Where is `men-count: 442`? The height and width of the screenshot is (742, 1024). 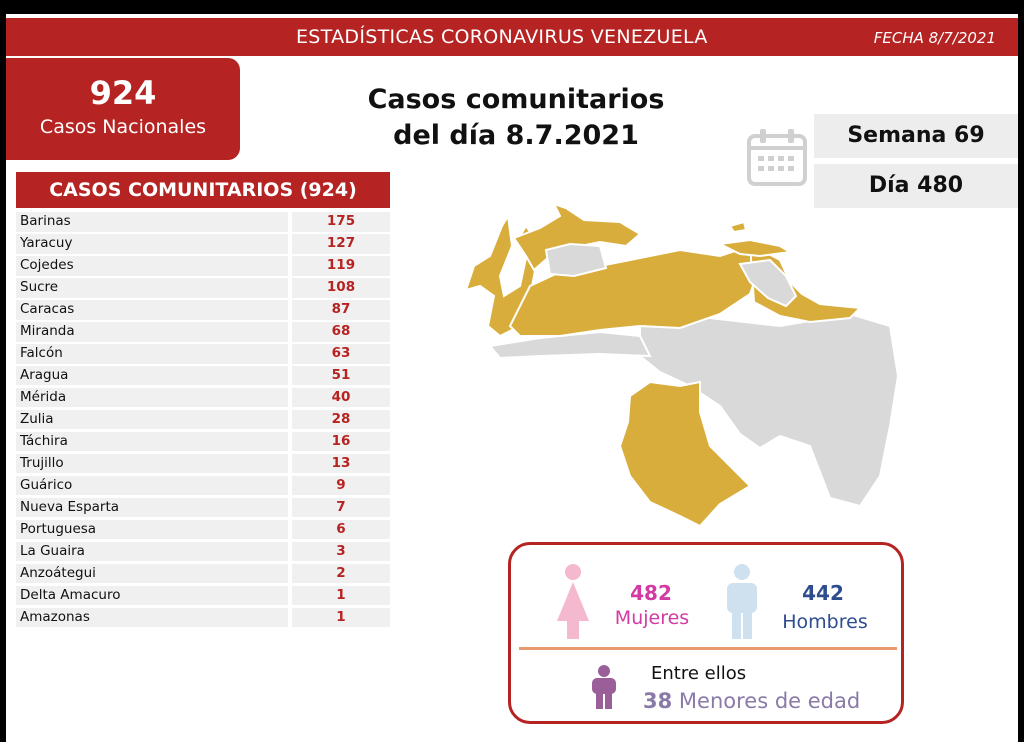
men-count: 442 is located at coordinates (823, 593).